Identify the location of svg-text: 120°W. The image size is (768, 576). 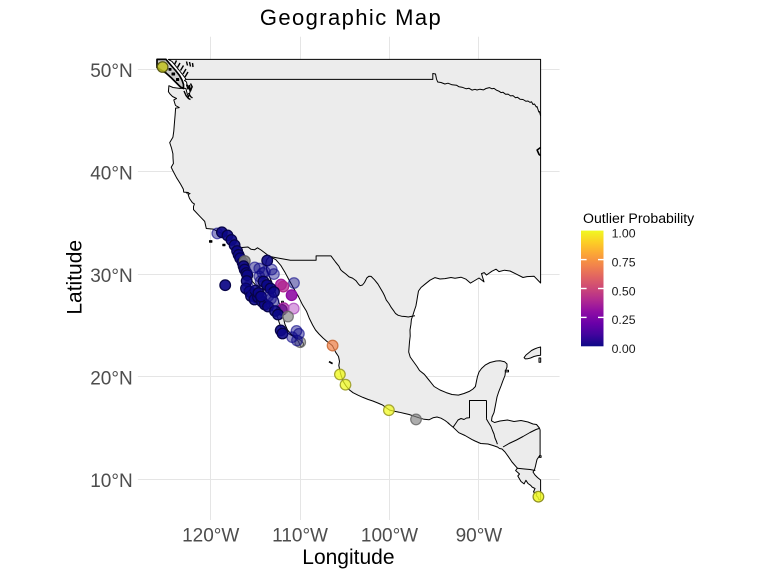
(210, 536).